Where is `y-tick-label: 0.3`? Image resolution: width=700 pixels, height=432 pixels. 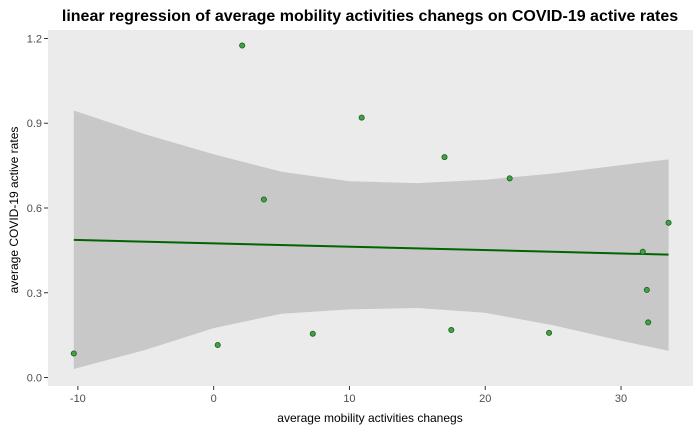
y-tick-label: 0.3 is located at coordinates (34, 294).